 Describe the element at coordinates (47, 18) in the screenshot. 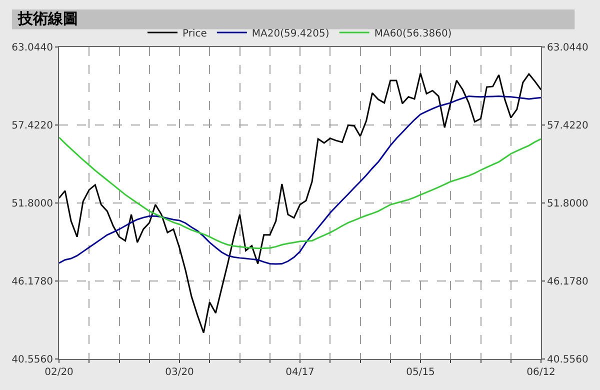

I see `chart-title: 技術線圖` at that location.